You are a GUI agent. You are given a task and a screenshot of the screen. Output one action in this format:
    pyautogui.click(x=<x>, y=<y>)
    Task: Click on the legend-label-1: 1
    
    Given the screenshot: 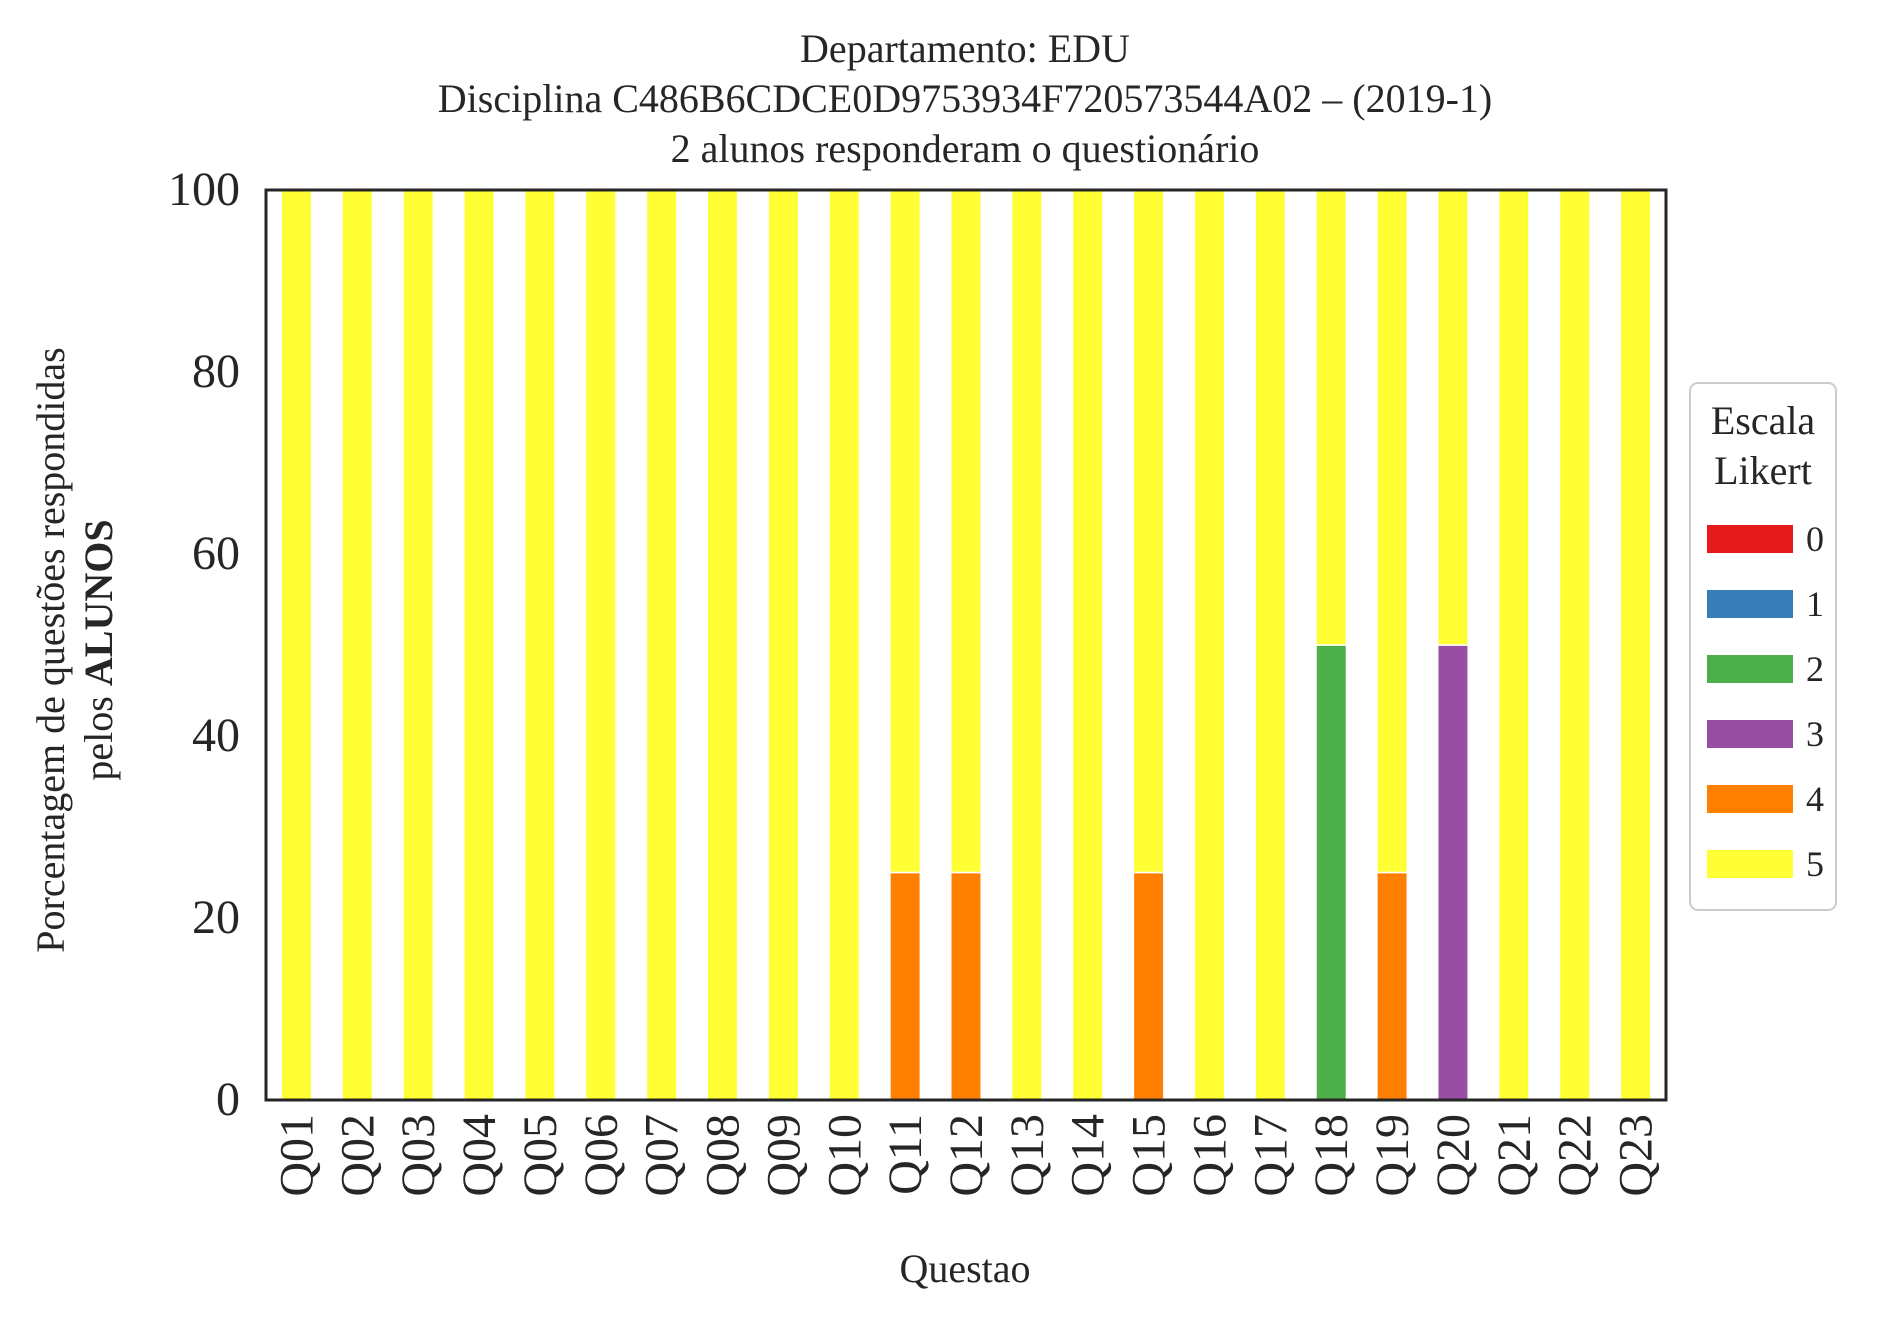 What is the action you would take?
    pyautogui.click(x=1815, y=604)
    